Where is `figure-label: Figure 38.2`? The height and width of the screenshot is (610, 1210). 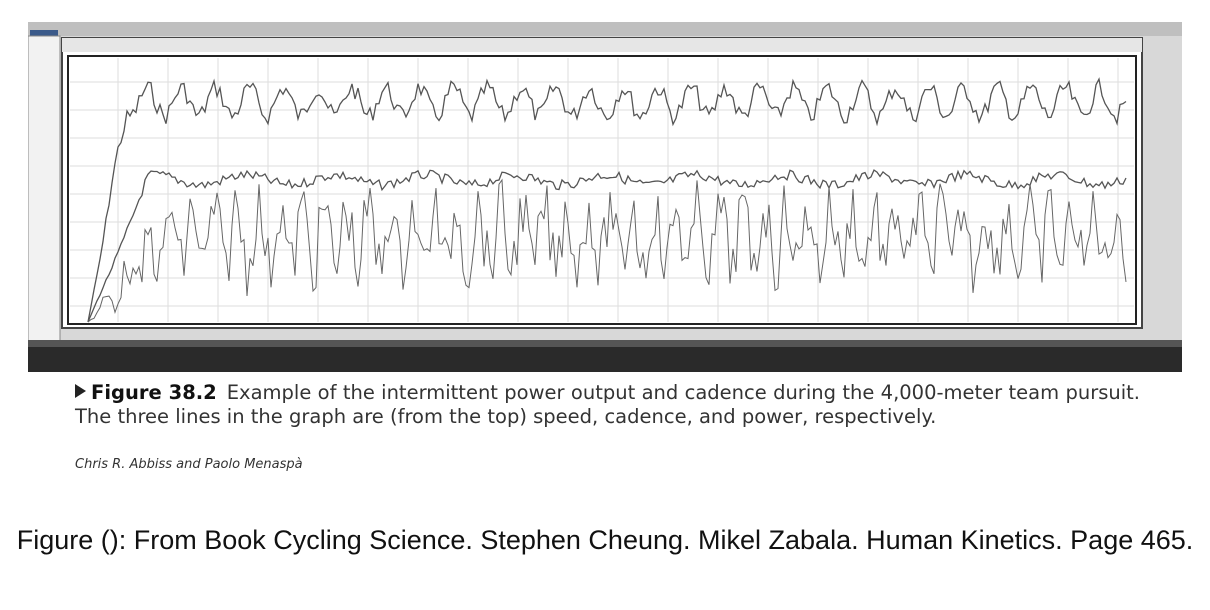 figure-label: Figure 38.2 is located at coordinates (154, 392).